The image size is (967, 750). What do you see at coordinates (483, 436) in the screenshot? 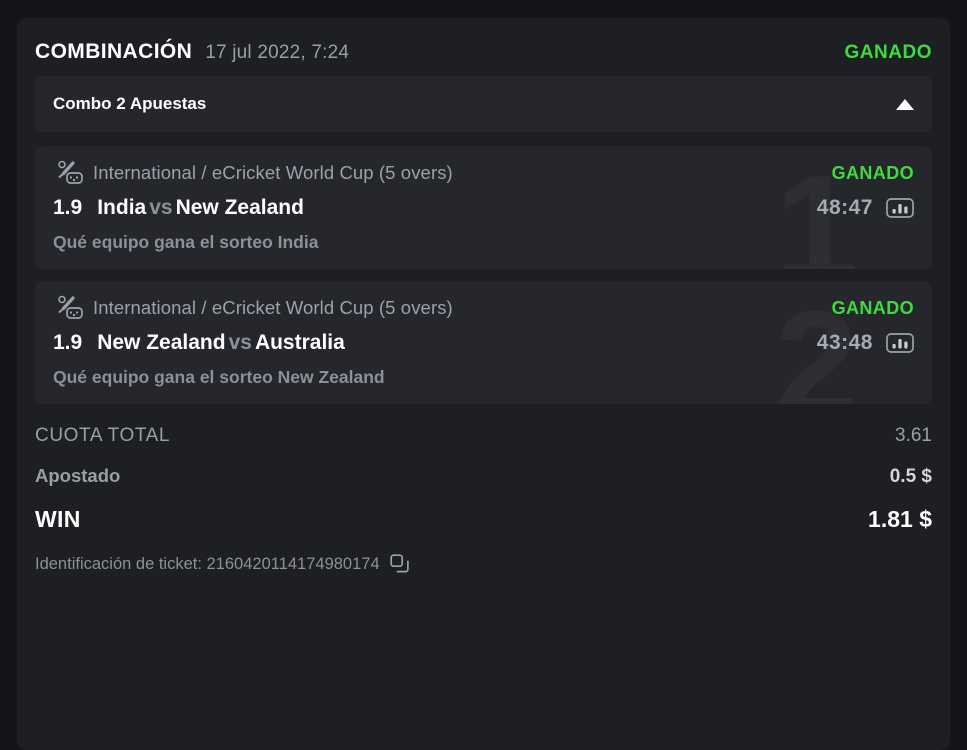
I see `total-odds-row: CUOTA TOTAL 3.61` at bounding box center [483, 436].